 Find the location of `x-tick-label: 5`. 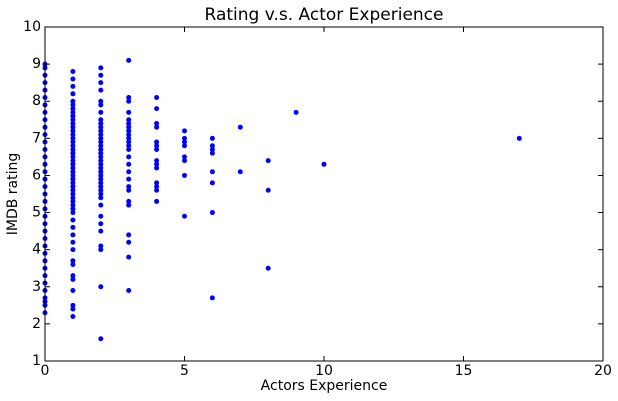

x-tick-label: 5 is located at coordinates (184, 371).